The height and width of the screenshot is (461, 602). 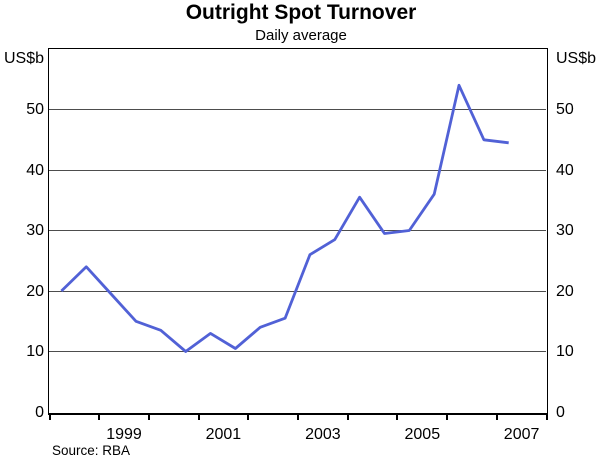 What do you see at coordinates (35, 351) in the screenshot?
I see `y-tick-label-left-10: 10` at bounding box center [35, 351].